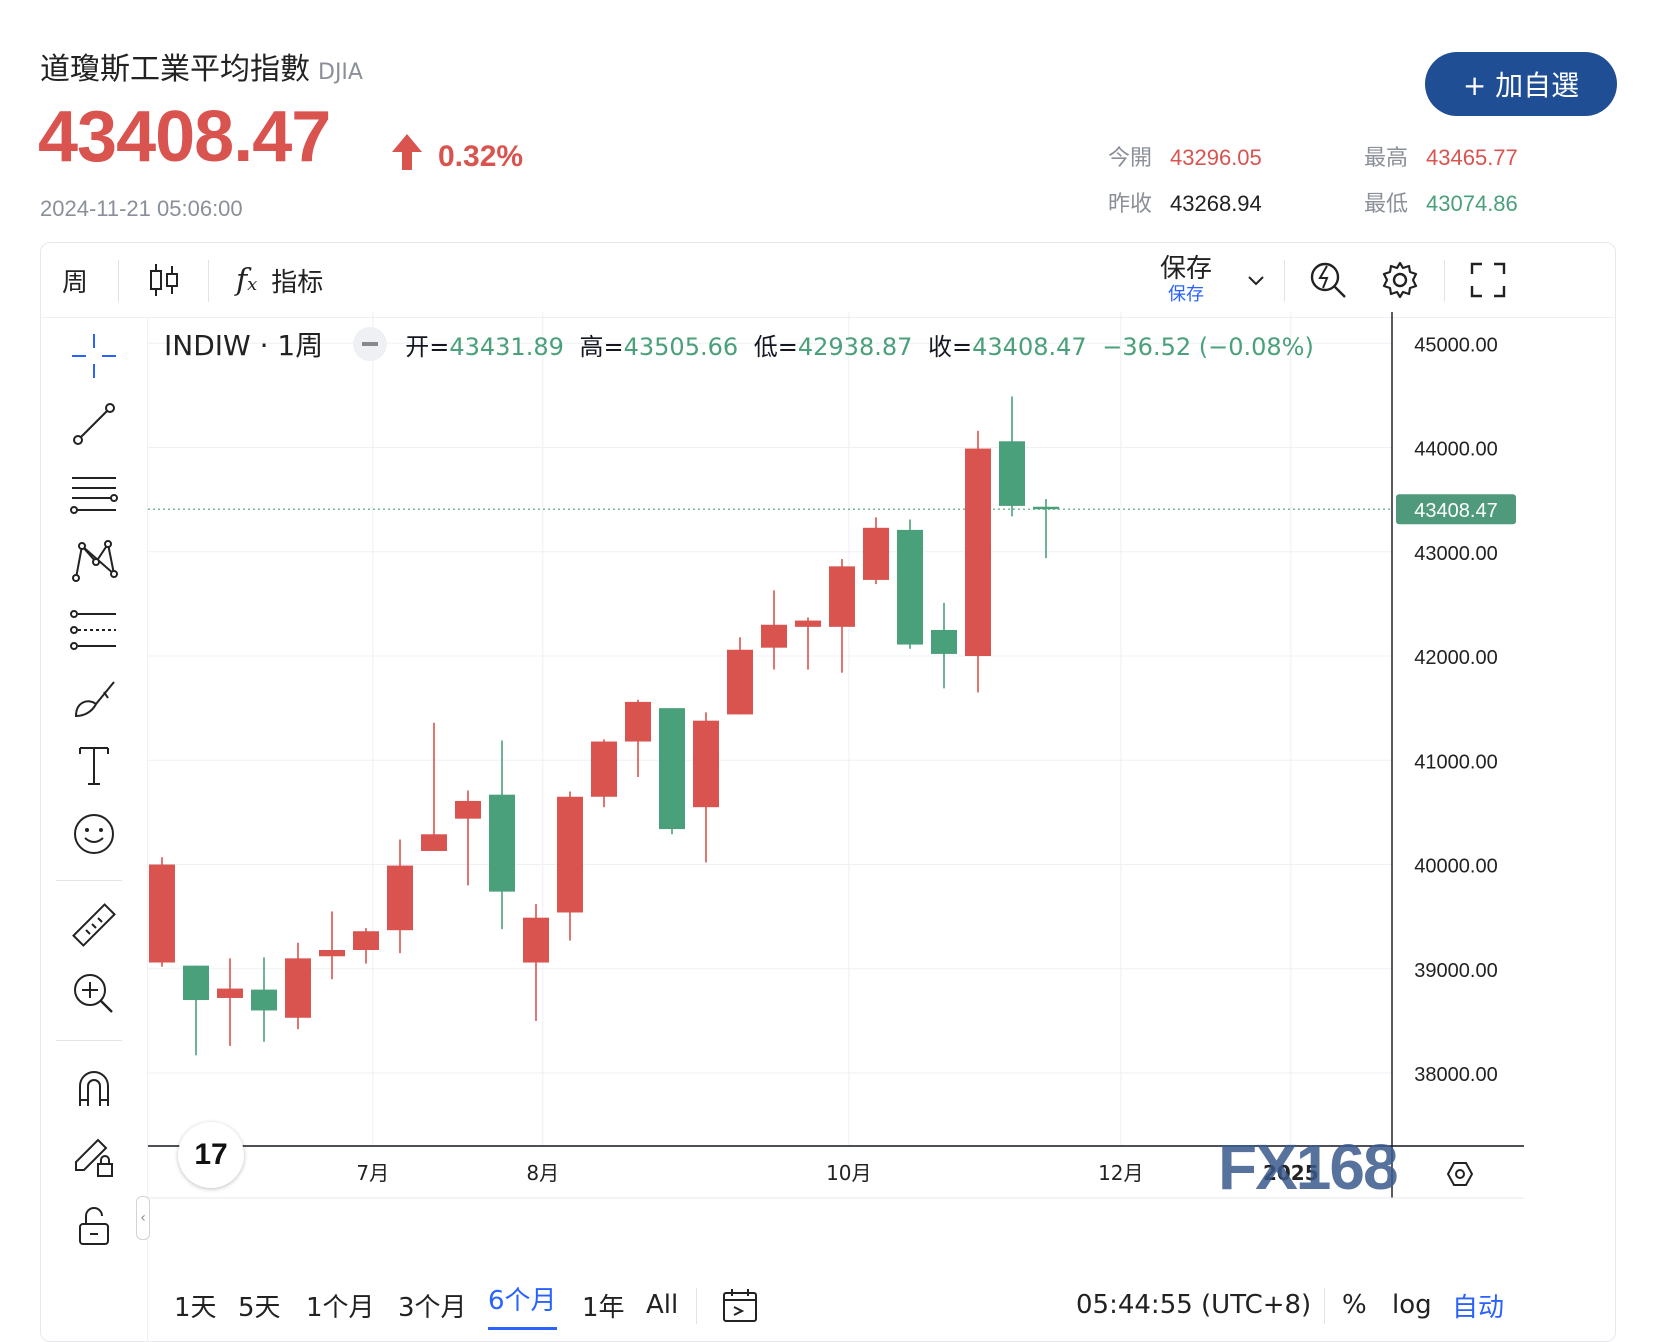 Image resolution: width=1656 pixels, height=1342 pixels. What do you see at coordinates (141, 208) in the screenshot?
I see `quote-timestamp: 2024-11-21 05:06:00` at bounding box center [141, 208].